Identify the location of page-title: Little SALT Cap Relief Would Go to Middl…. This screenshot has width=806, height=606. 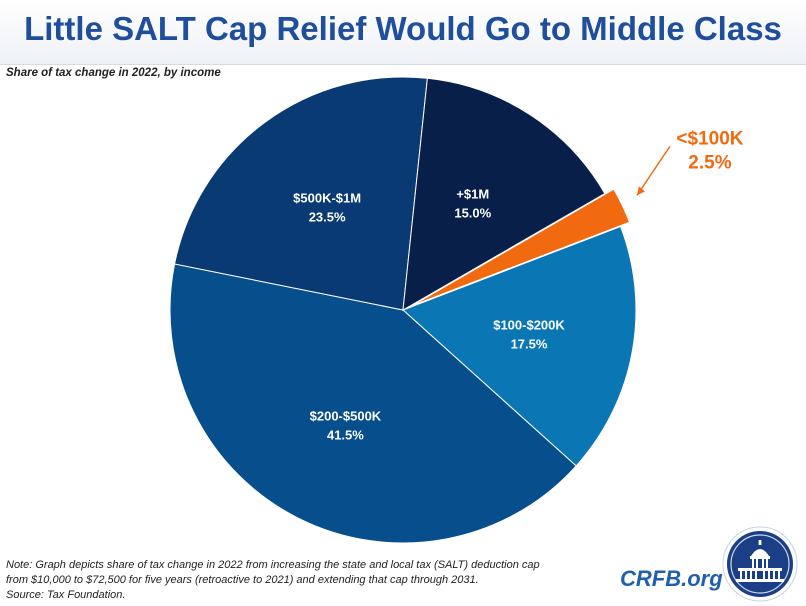
(403, 28).